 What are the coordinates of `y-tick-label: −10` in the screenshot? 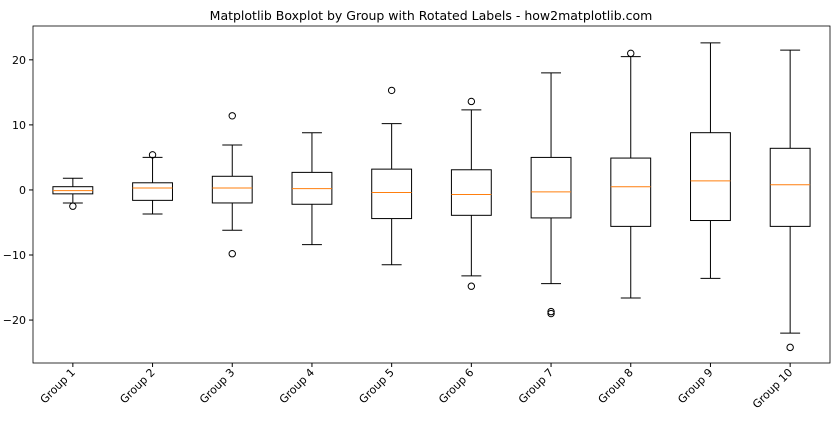 It's located at (14, 255).